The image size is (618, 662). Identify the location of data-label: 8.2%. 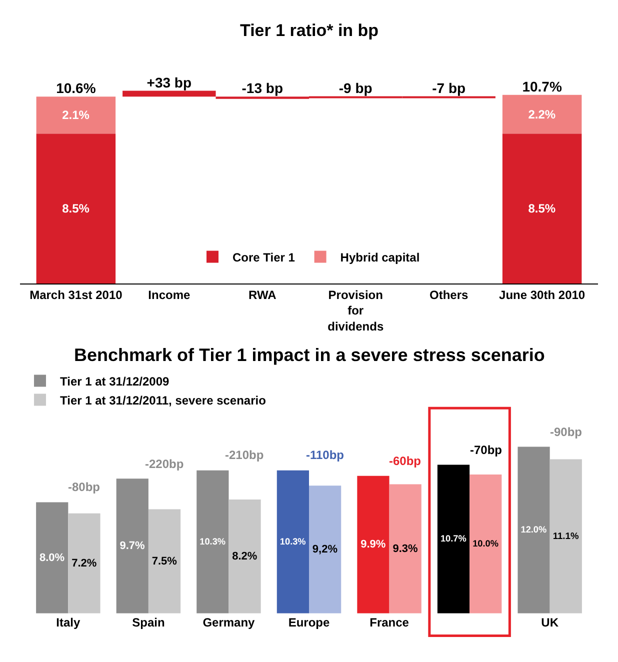
(245, 556).